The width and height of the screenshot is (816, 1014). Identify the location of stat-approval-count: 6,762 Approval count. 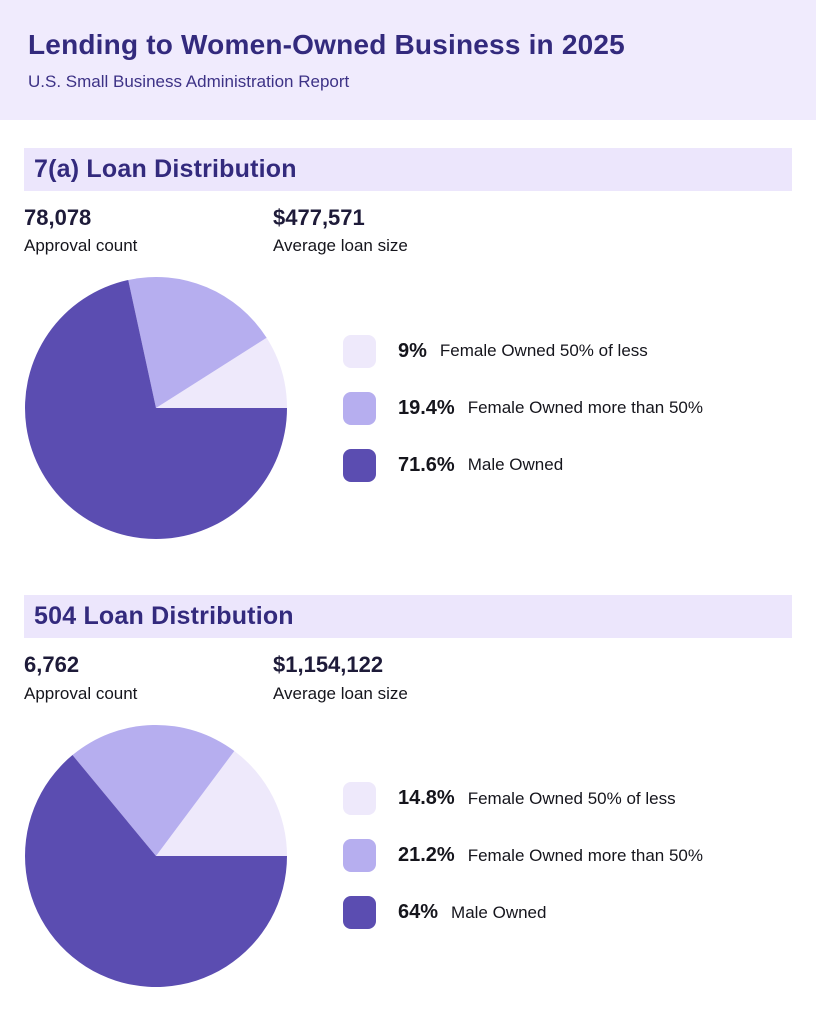
(148, 677).